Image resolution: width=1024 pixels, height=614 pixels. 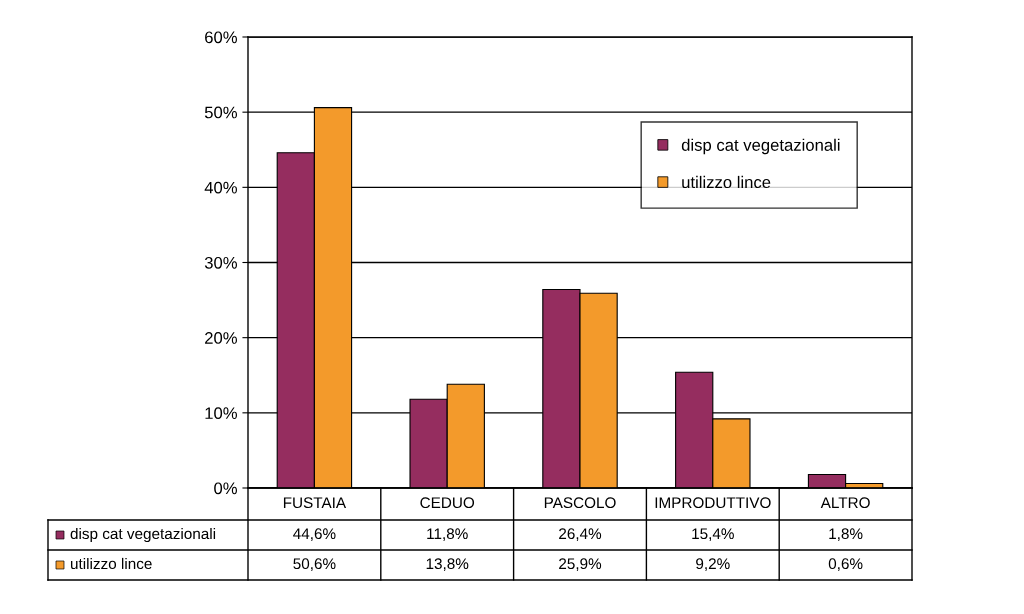 I want to click on data-label: 50,6%, so click(x=314, y=564).